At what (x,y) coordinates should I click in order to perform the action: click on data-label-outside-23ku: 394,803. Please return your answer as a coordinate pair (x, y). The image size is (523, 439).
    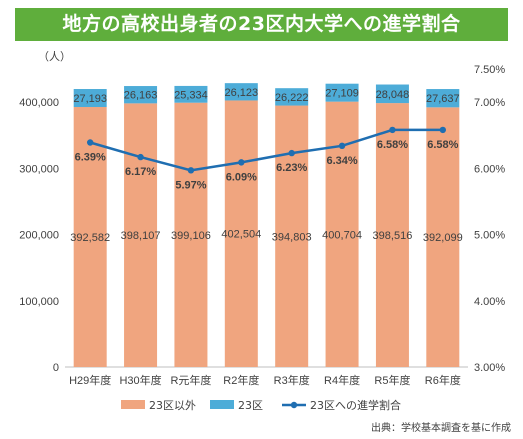
    Looking at the image, I should click on (292, 237).